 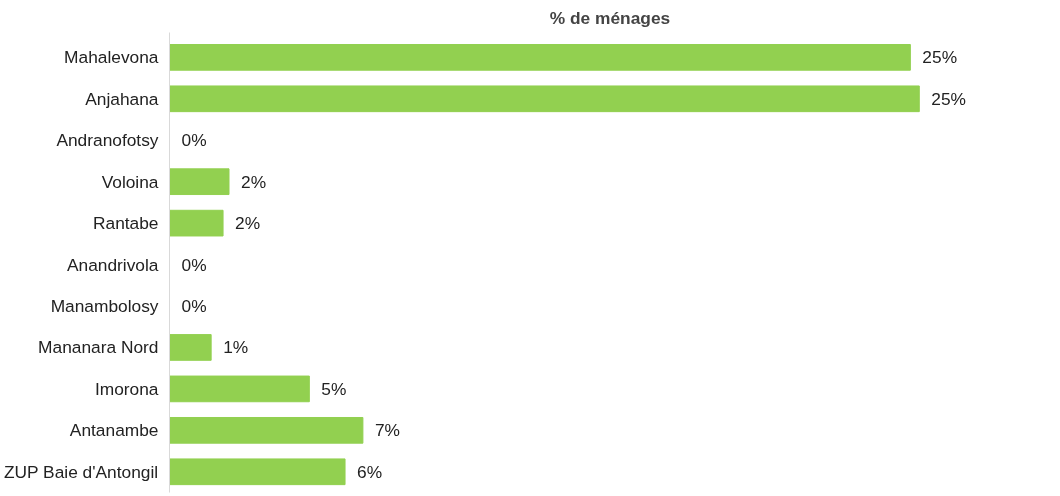 What do you see at coordinates (126, 388) in the screenshot?
I see `y-tick-label: Imorona` at bounding box center [126, 388].